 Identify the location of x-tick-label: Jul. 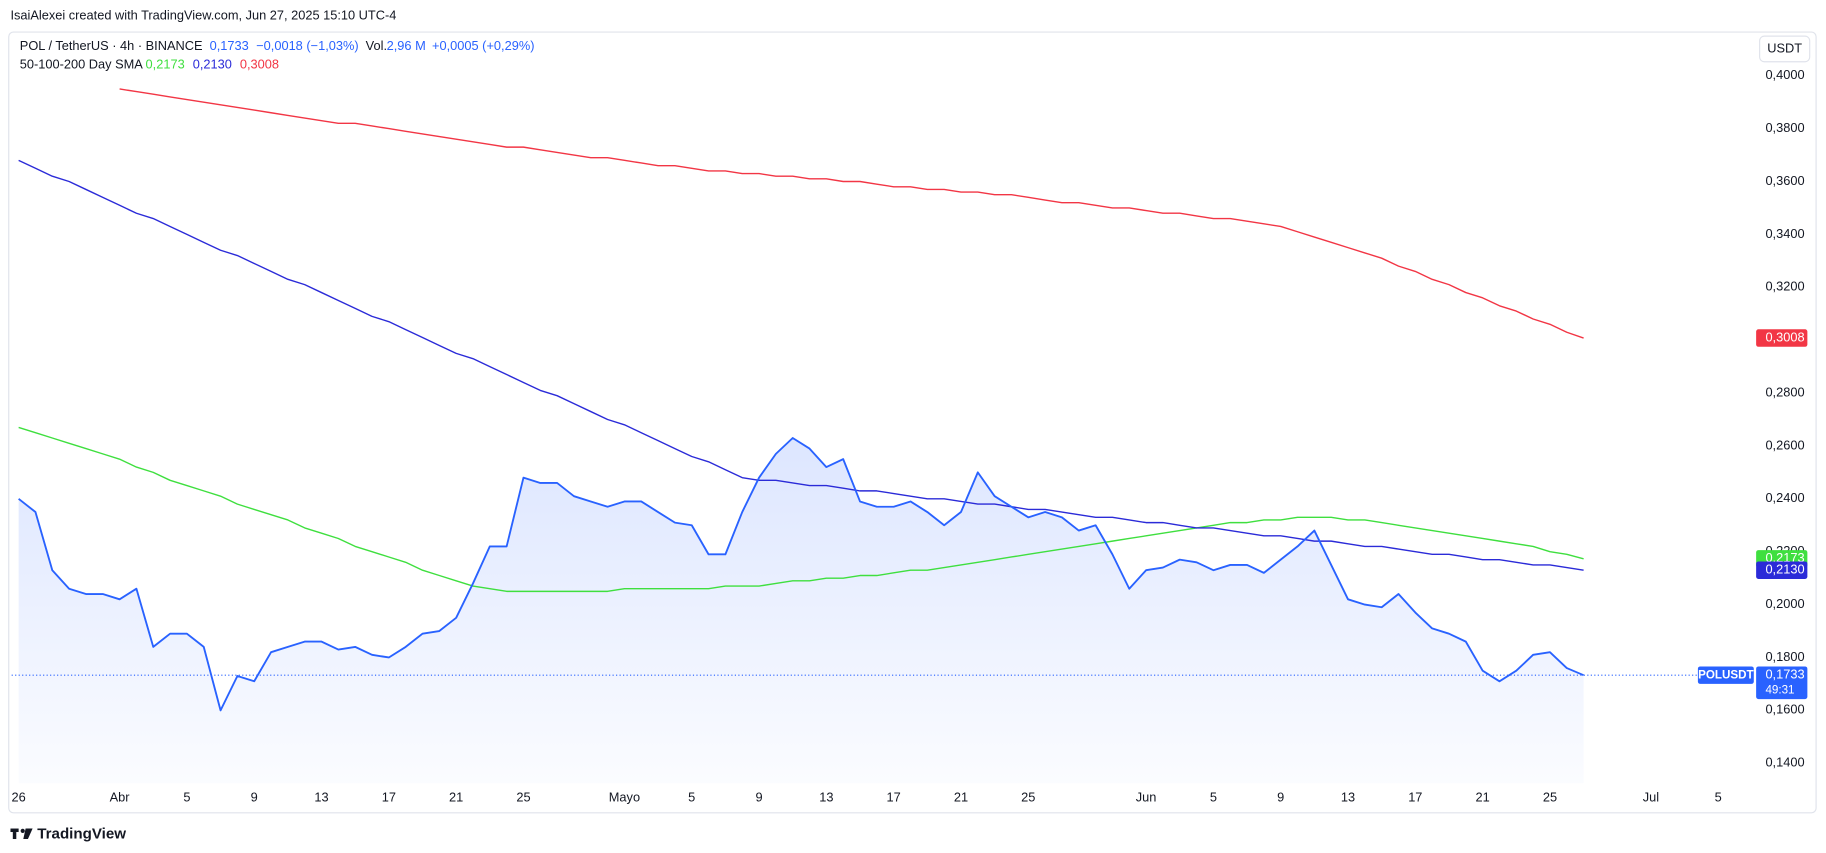
(1651, 797).